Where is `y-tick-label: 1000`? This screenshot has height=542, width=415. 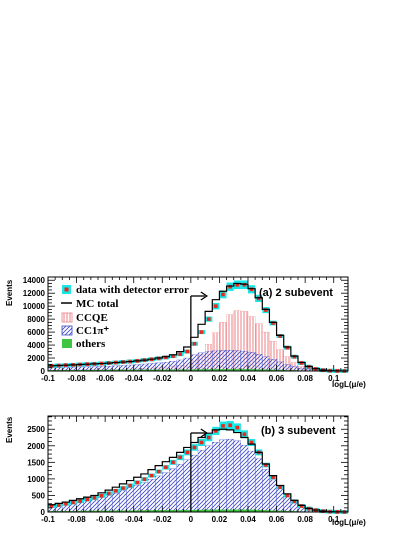
y-tick-label: 1000 is located at coordinates (36, 479).